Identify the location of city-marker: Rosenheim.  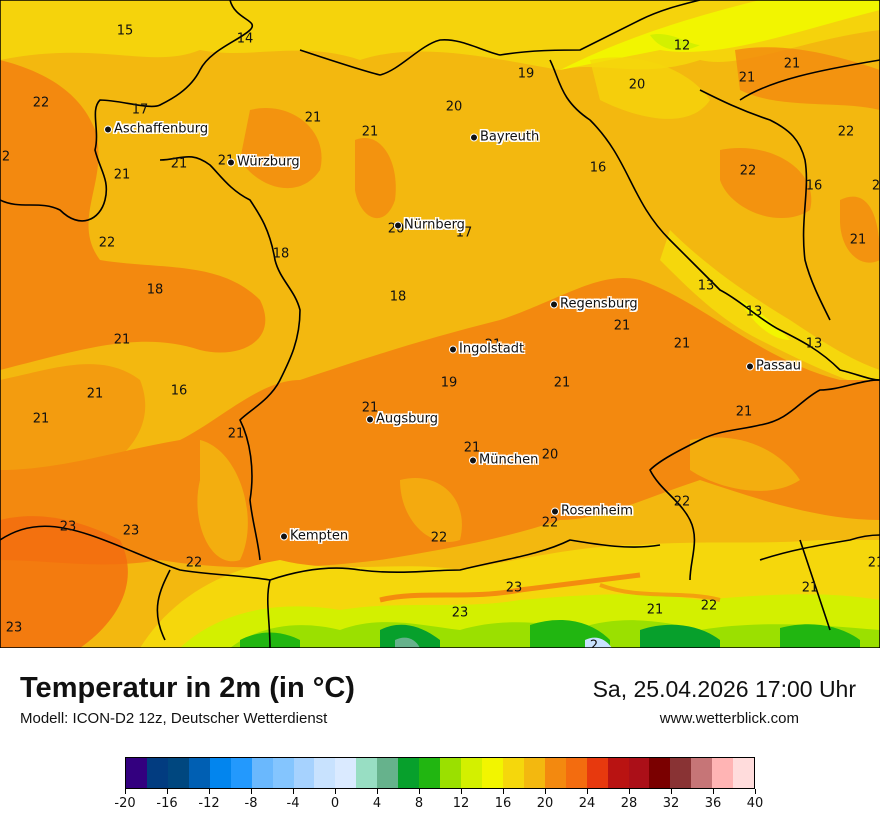
(592, 510).